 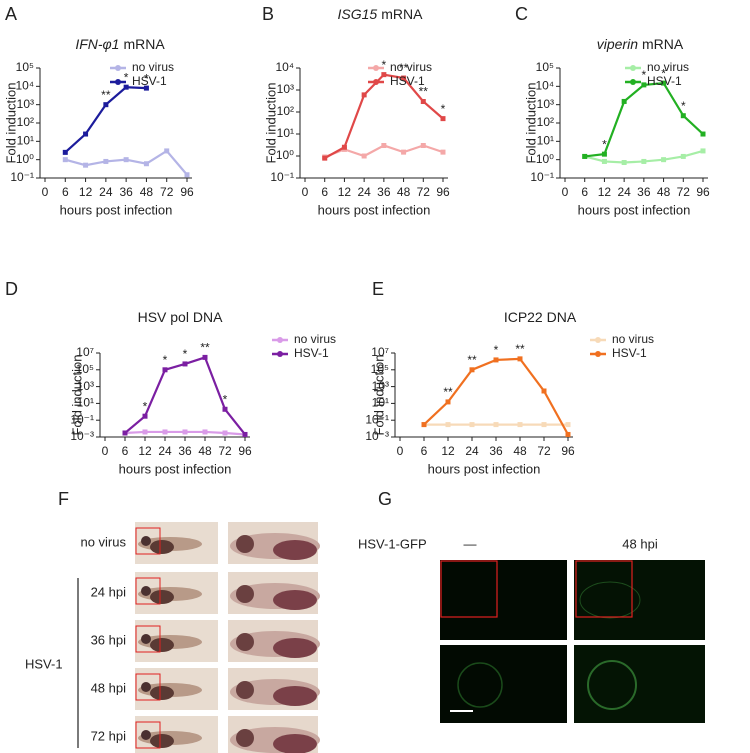 What do you see at coordinates (640, 543) in the screenshot?
I see `column-label: 48 hpi` at bounding box center [640, 543].